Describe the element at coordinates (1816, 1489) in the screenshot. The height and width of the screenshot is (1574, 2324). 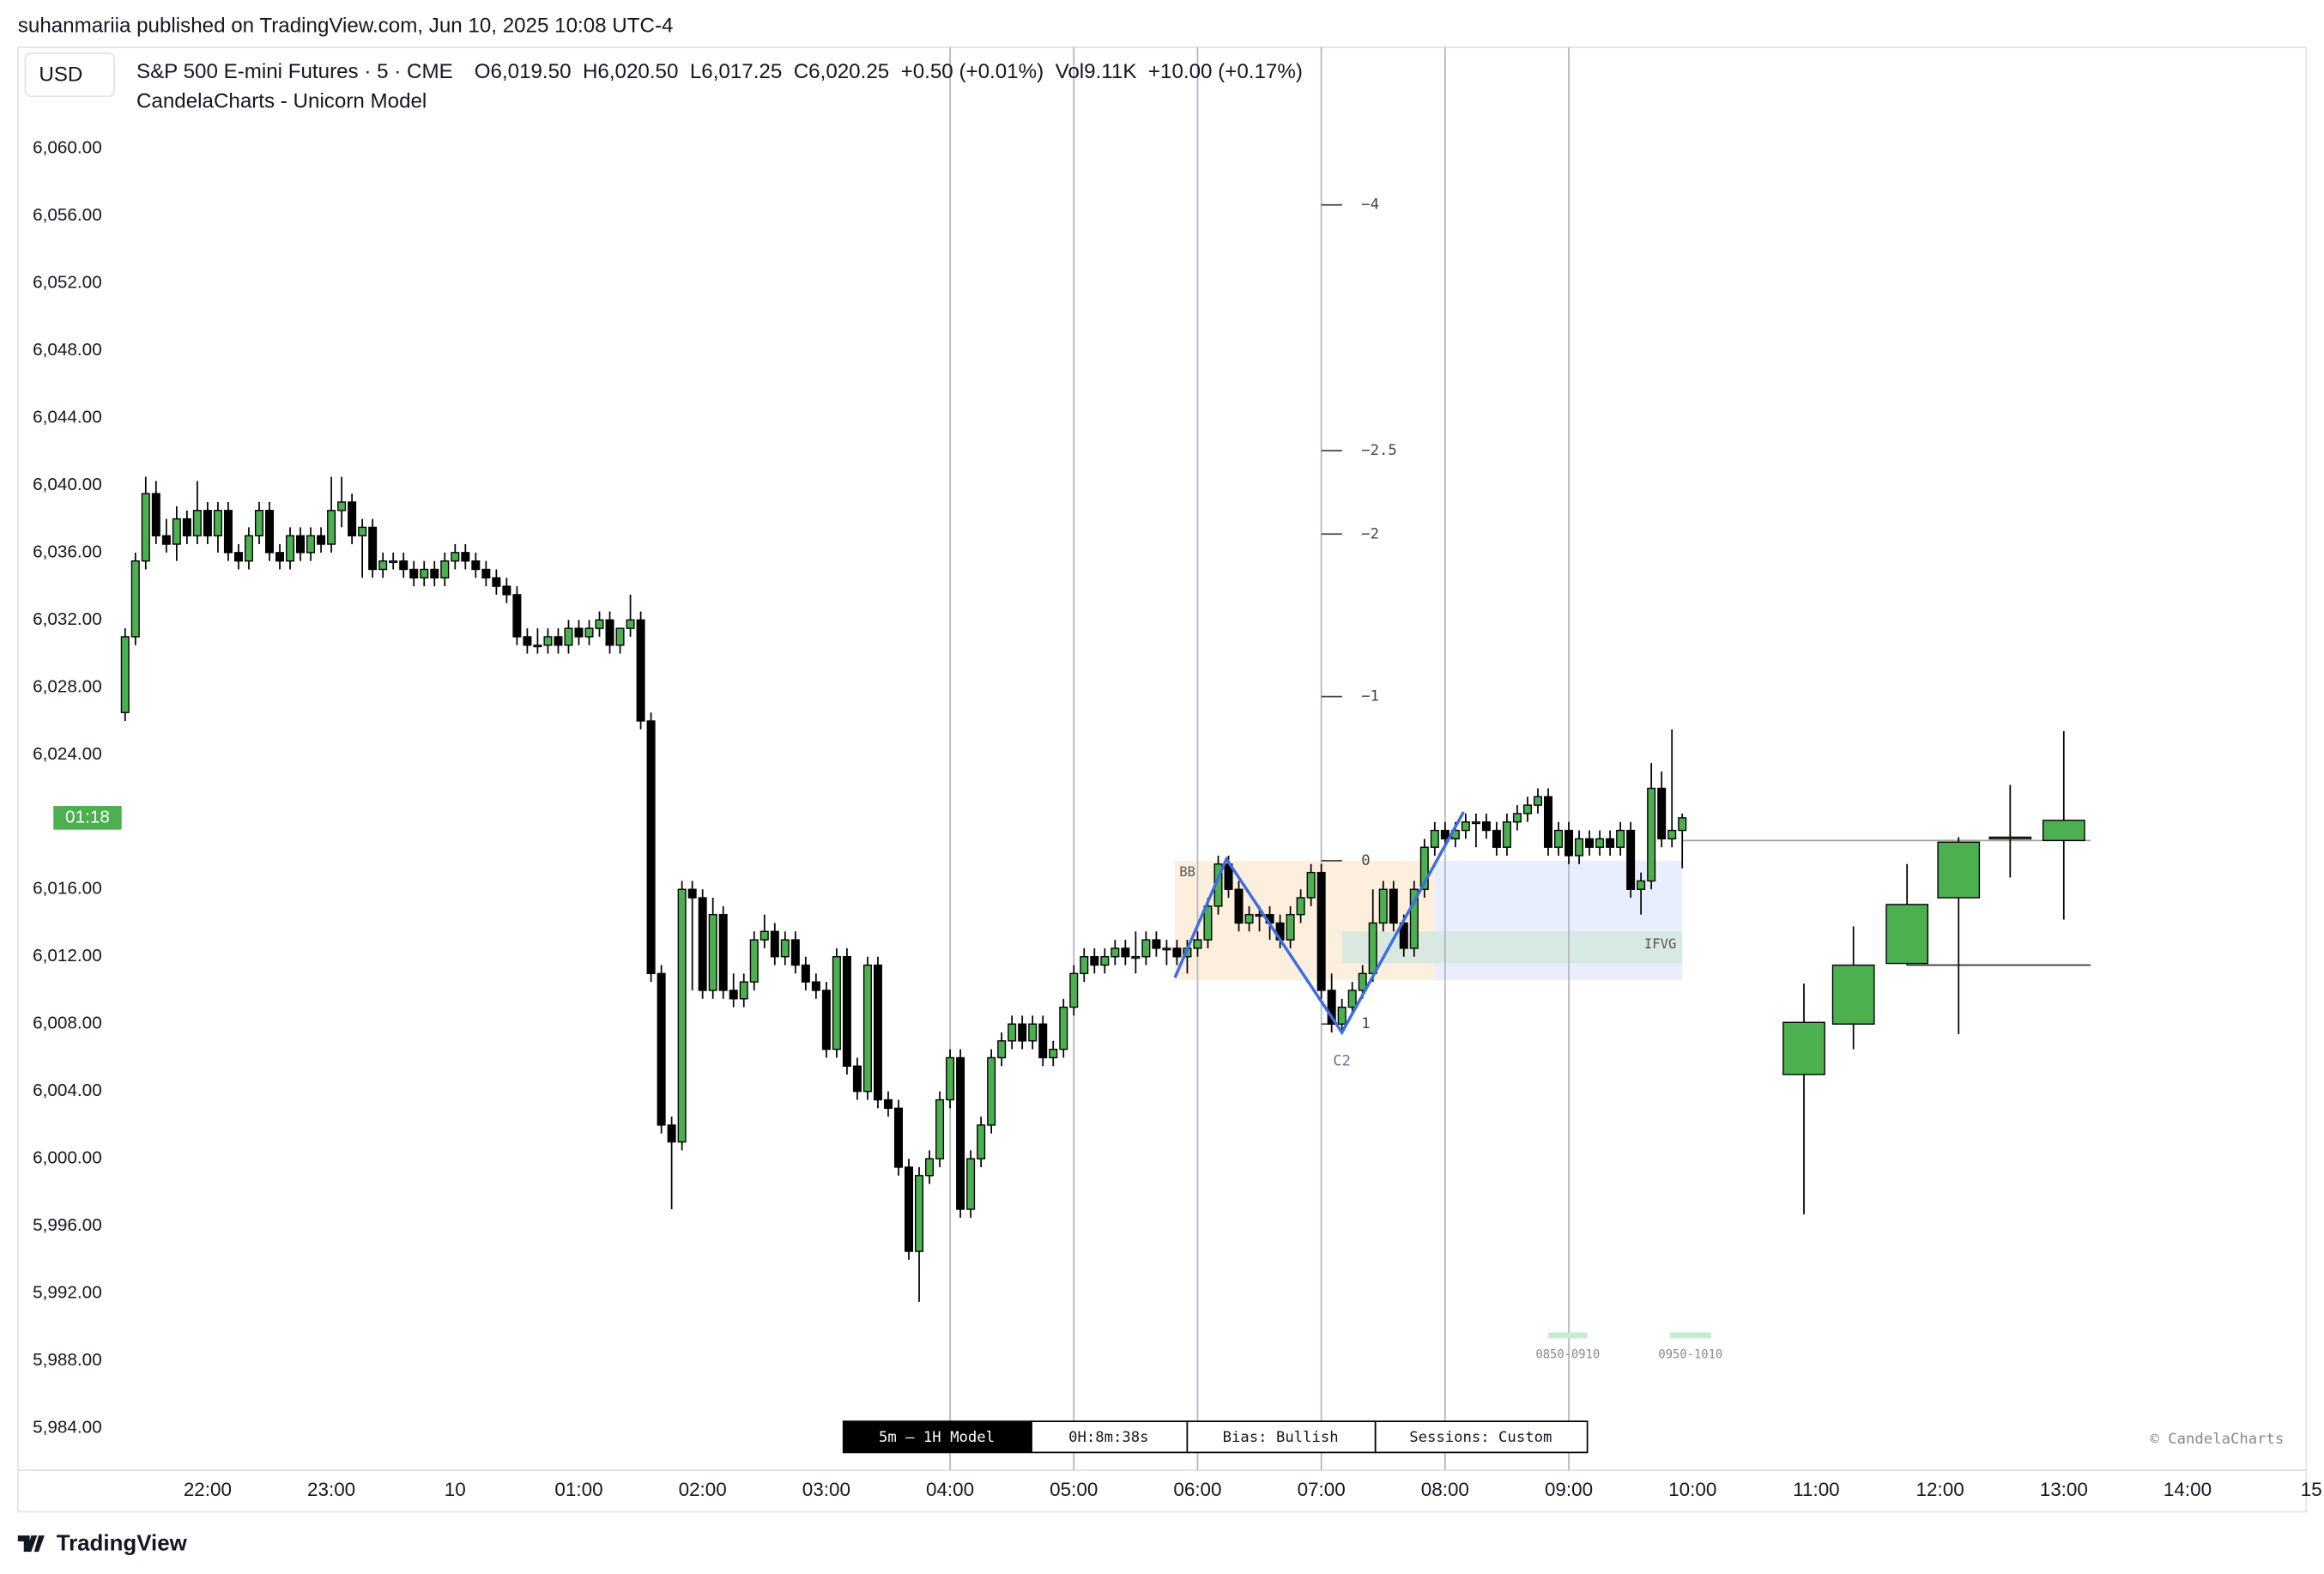
I see `x-tick-label: 11:00` at that location.